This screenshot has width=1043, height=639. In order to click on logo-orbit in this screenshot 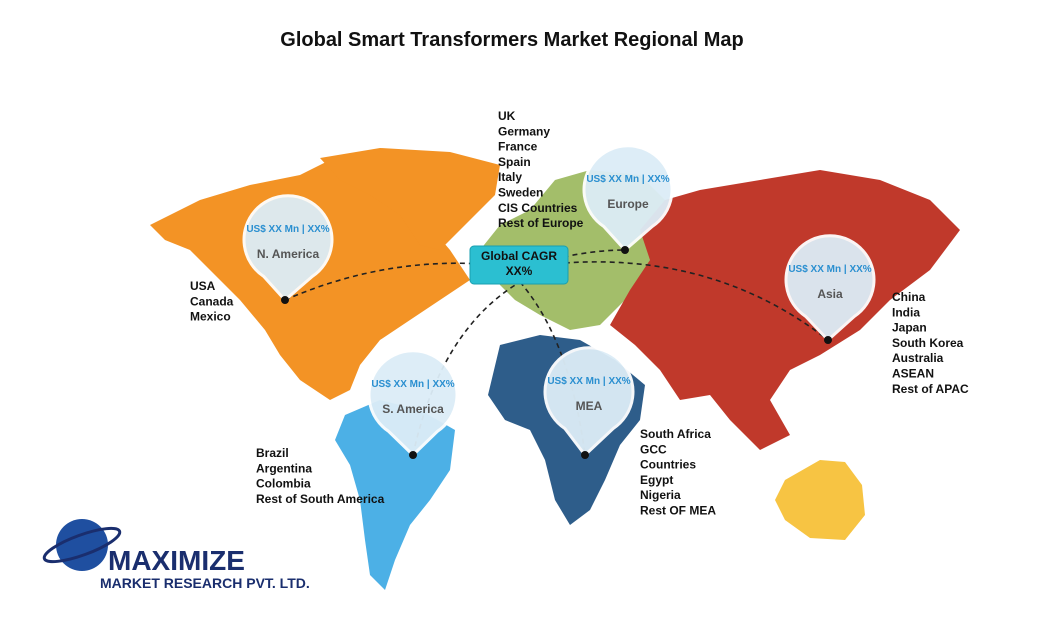, I will do `click(82, 545)`.